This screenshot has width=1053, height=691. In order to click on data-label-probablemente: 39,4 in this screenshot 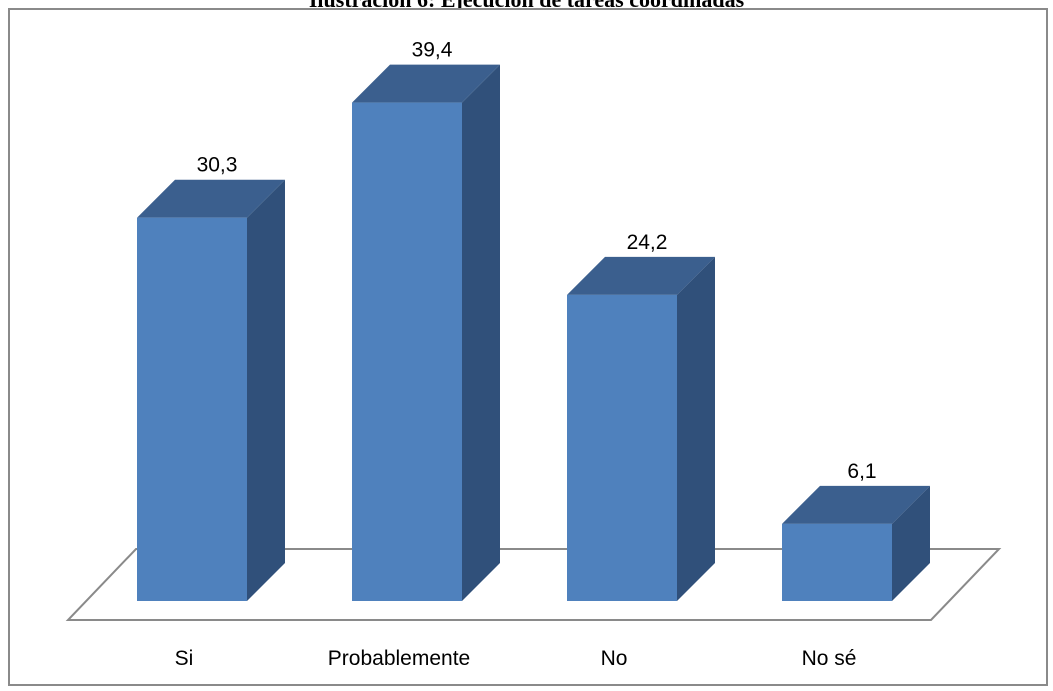, I will do `click(432, 50)`.